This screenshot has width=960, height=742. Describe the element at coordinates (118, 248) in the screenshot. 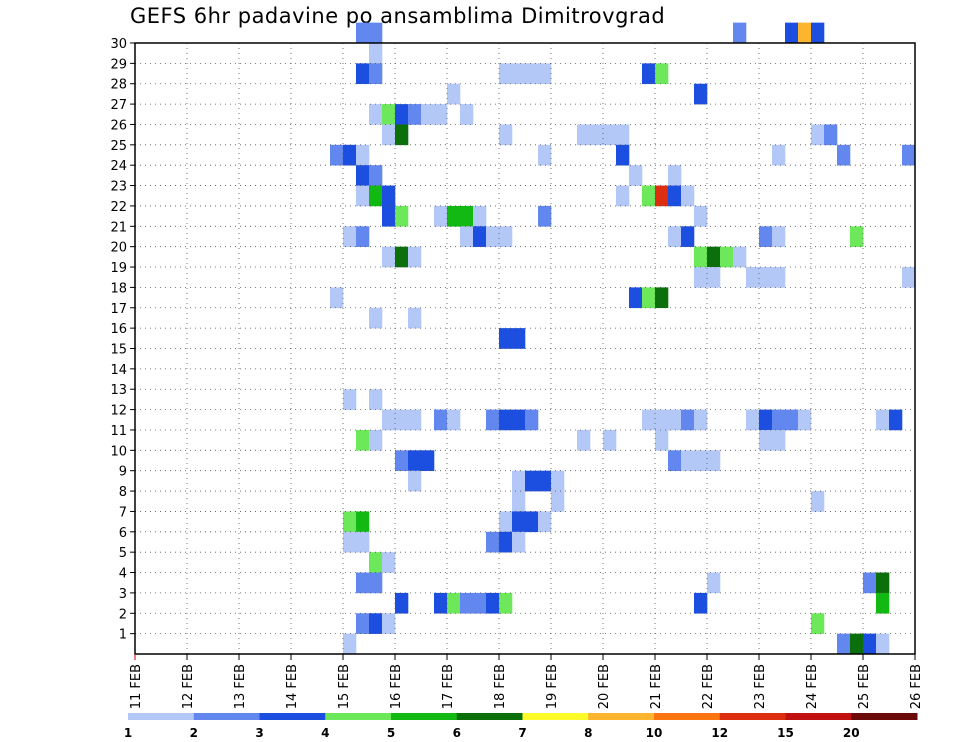

I see `y-tick-label: 20` at that location.